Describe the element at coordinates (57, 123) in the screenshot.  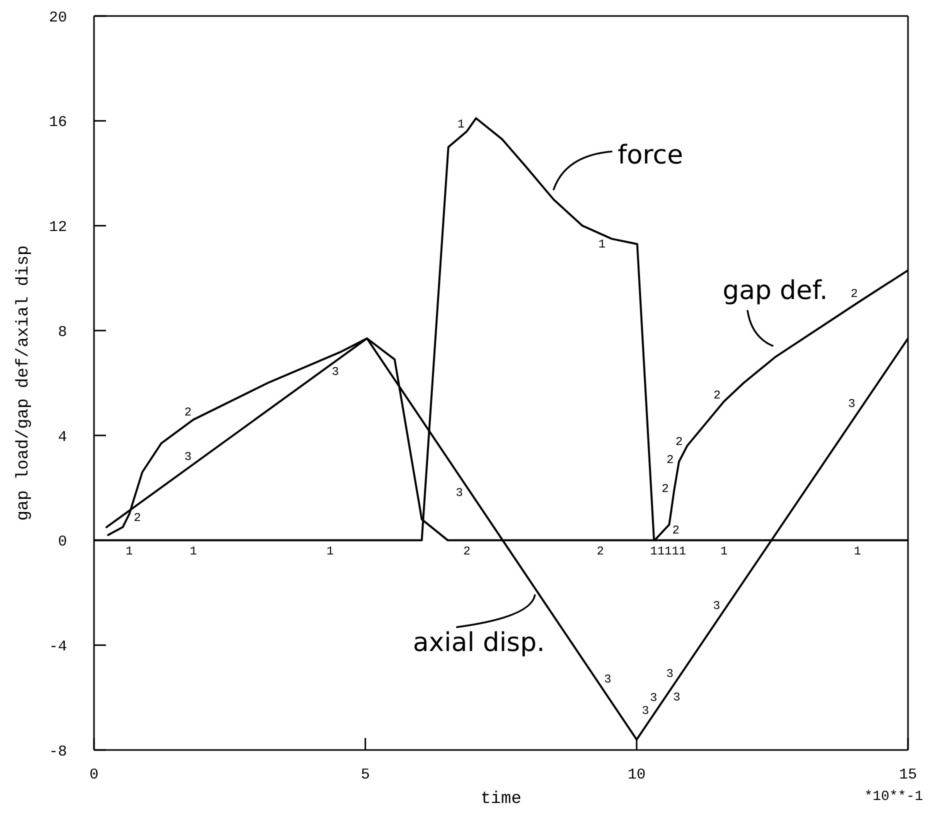
I see `y-tick-label: 16` at that location.